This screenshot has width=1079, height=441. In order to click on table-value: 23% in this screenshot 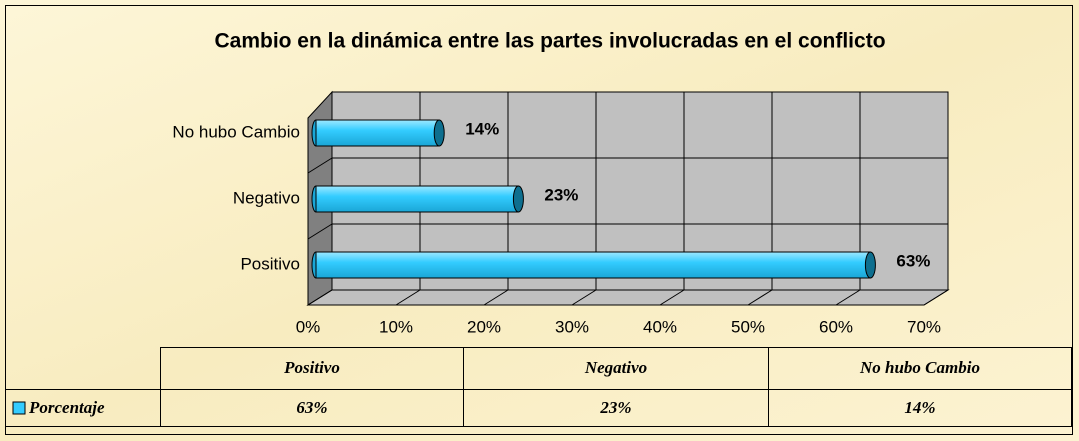, I will do `click(615, 407)`.